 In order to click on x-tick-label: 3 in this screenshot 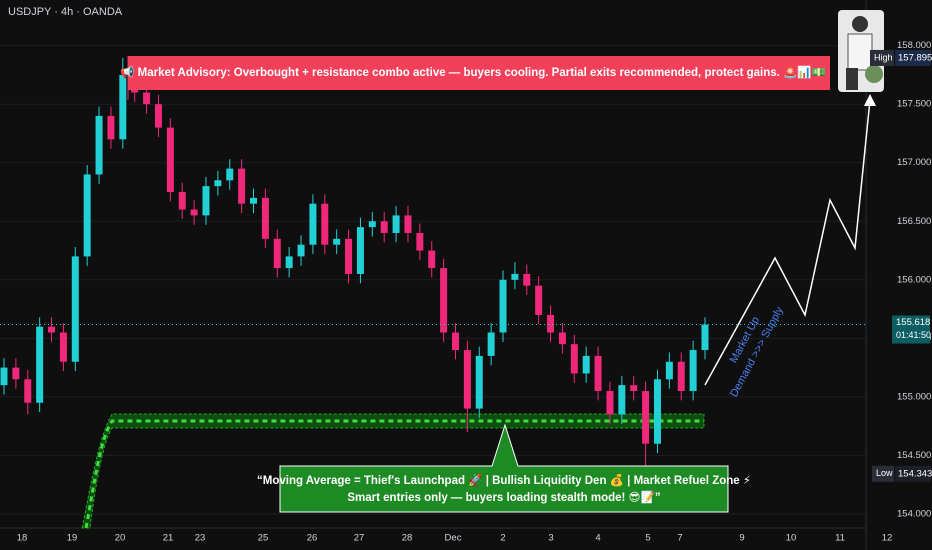, I will do `click(550, 538)`.